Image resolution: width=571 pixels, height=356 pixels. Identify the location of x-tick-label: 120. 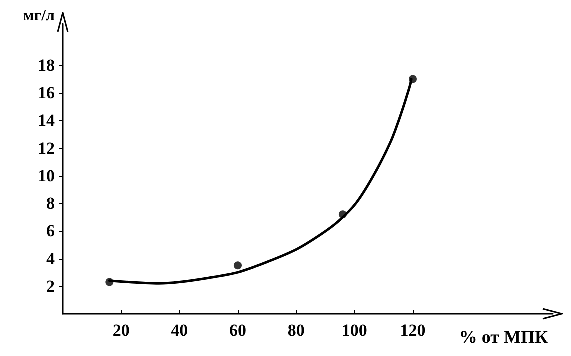
(413, 330).